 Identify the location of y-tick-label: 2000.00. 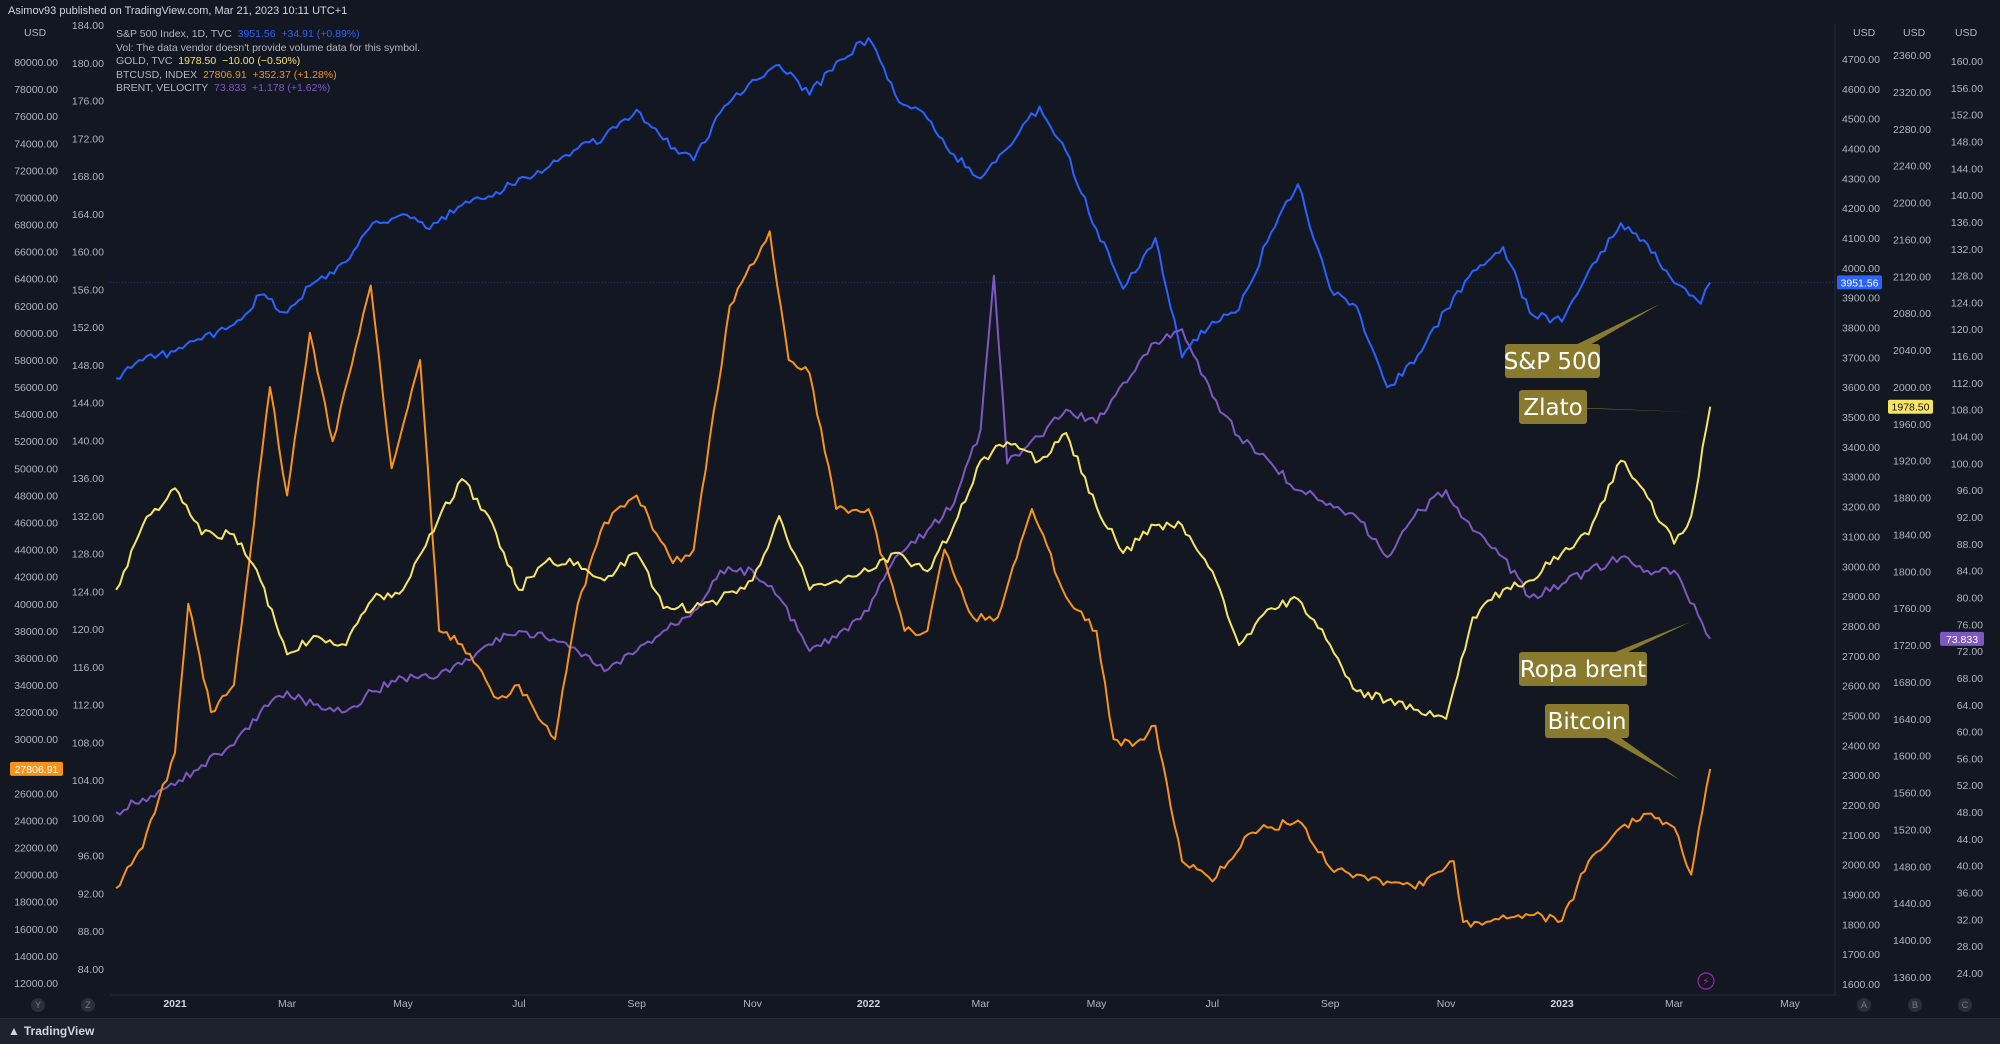
(1912, 388).